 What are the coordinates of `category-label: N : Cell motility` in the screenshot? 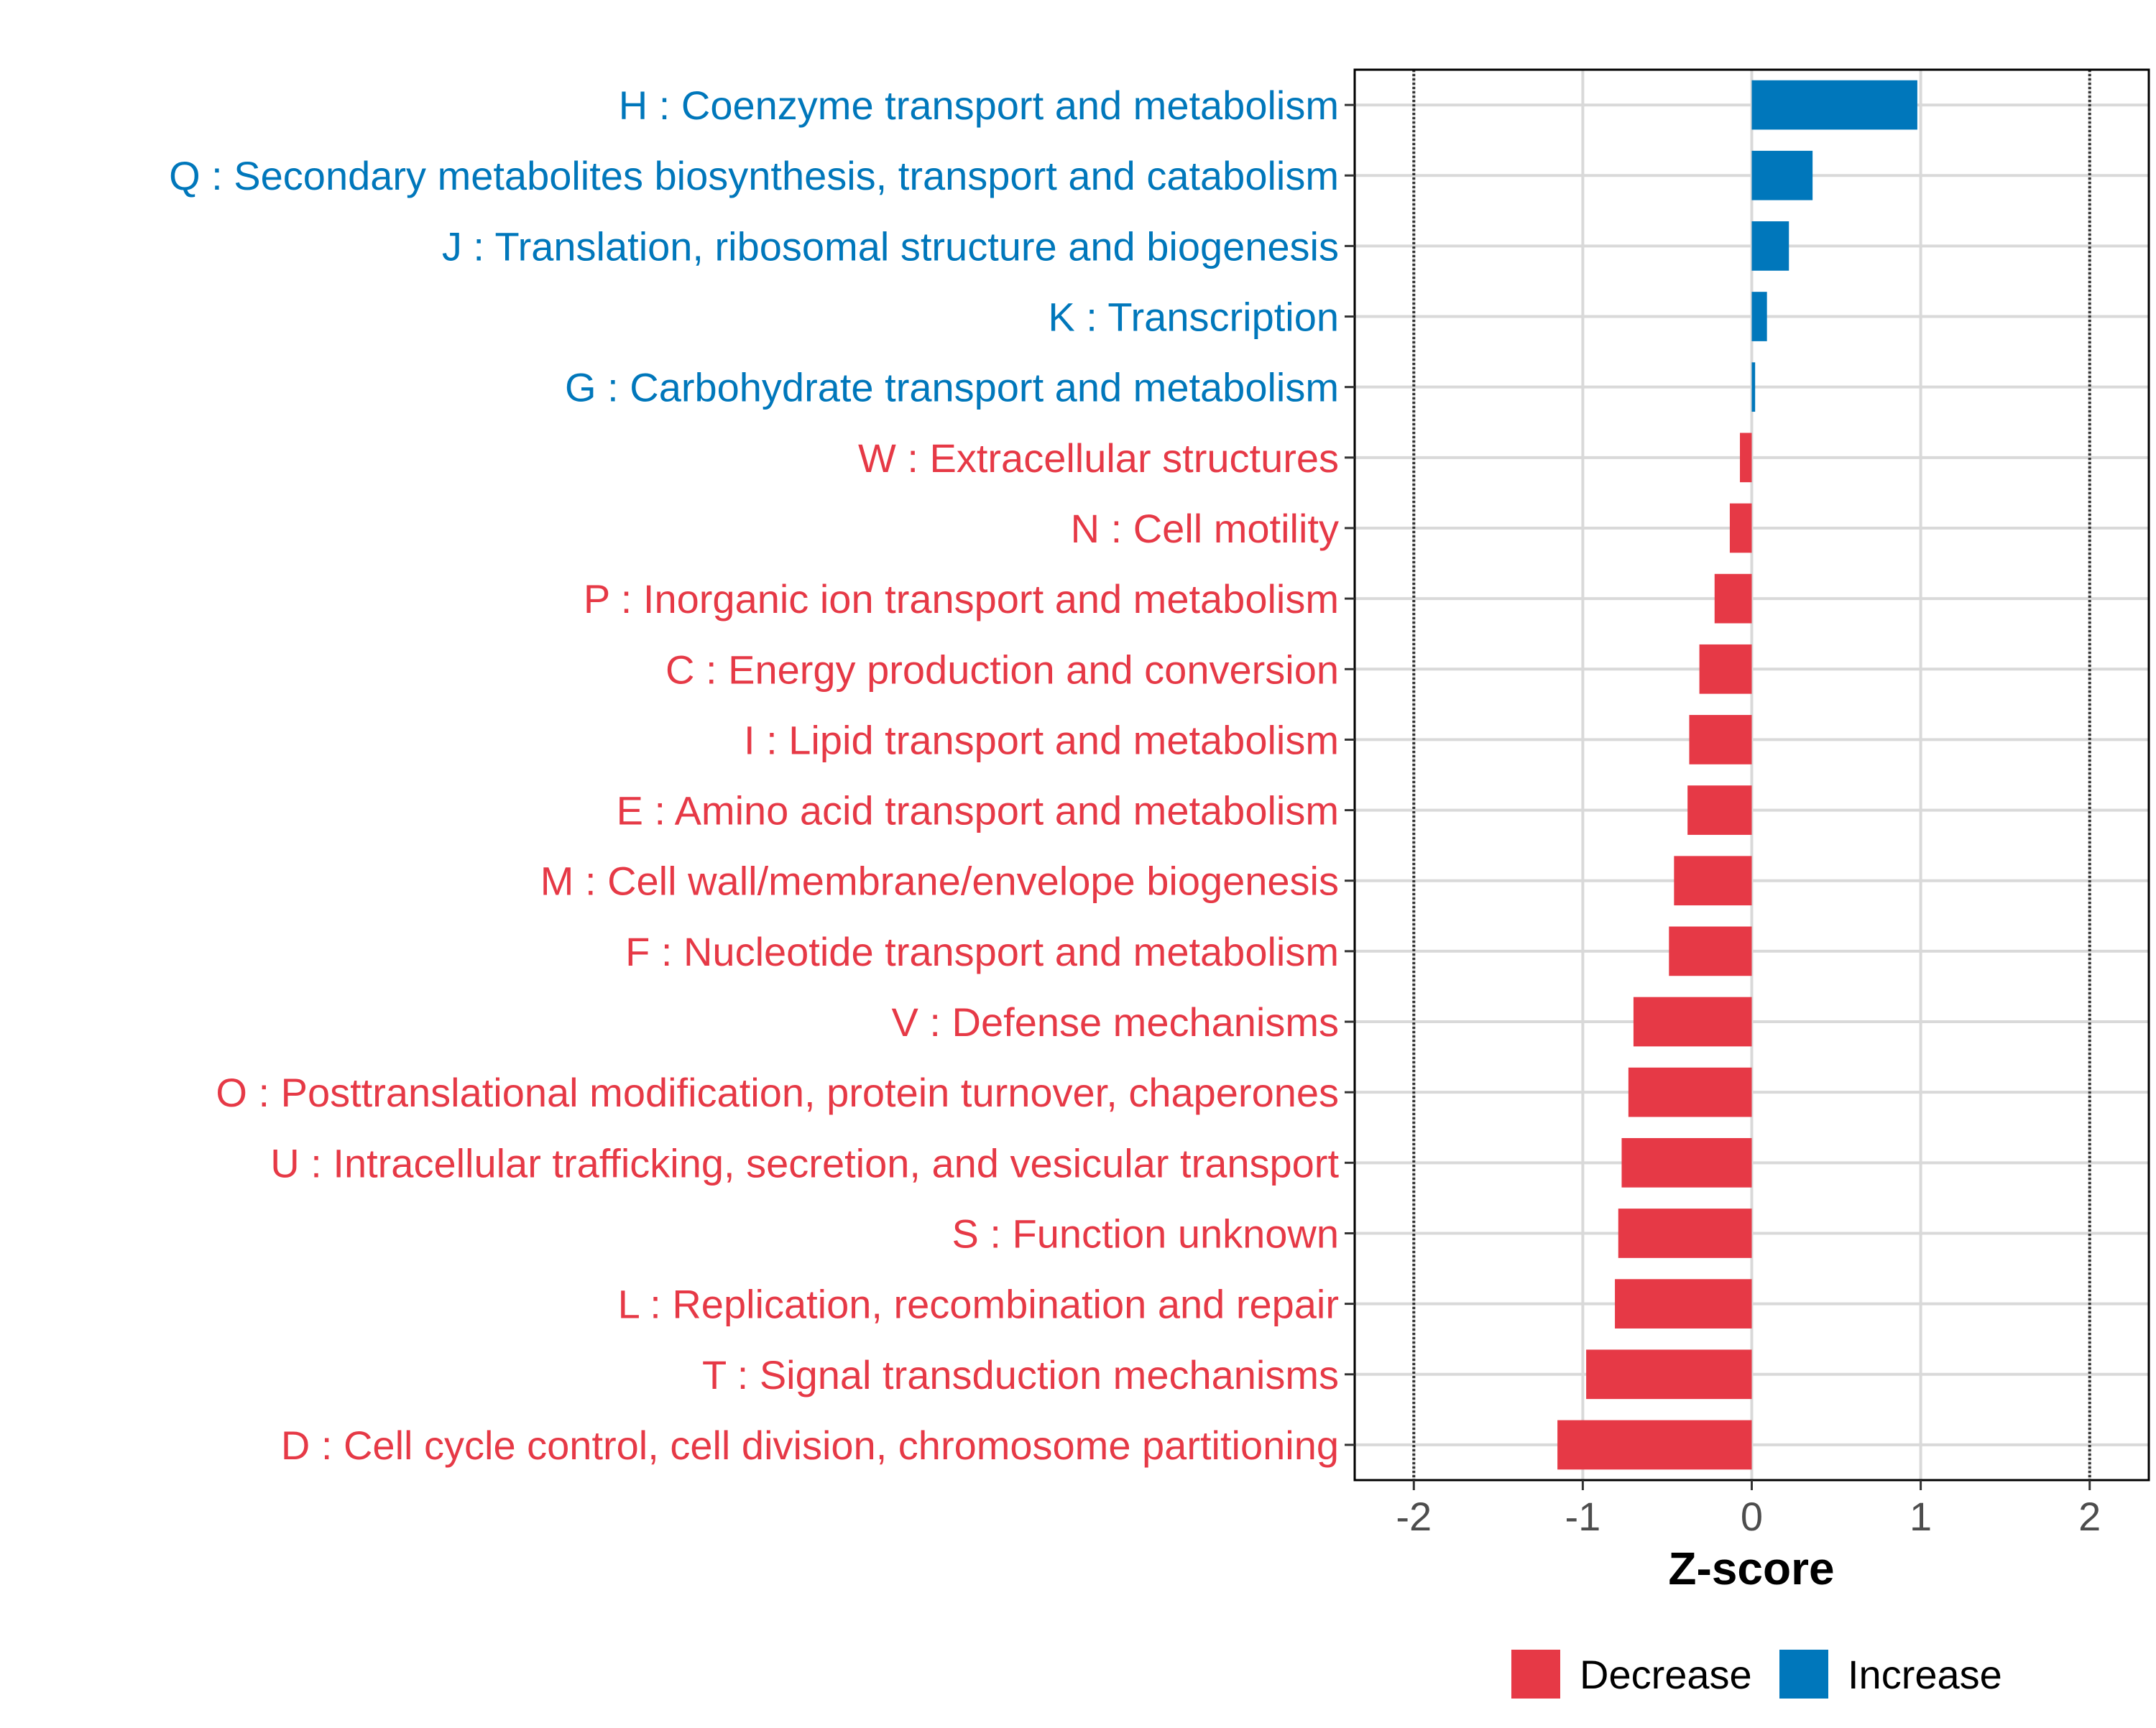 It's located at (1205, 528).